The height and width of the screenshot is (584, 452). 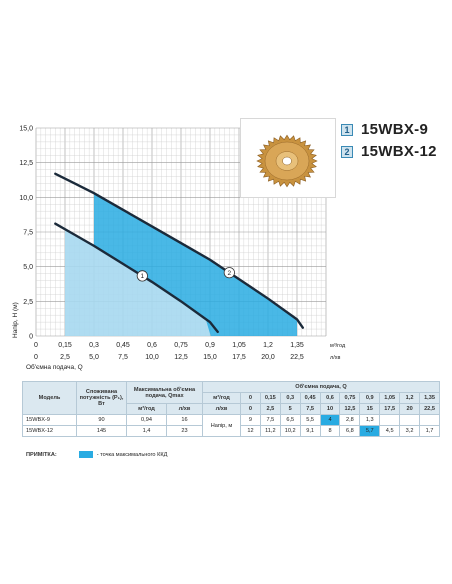 What do you see at coordinates (350, 420) in the screenshot?
I see `cell-head-value: 2,8` at bounding box center [350, 420].